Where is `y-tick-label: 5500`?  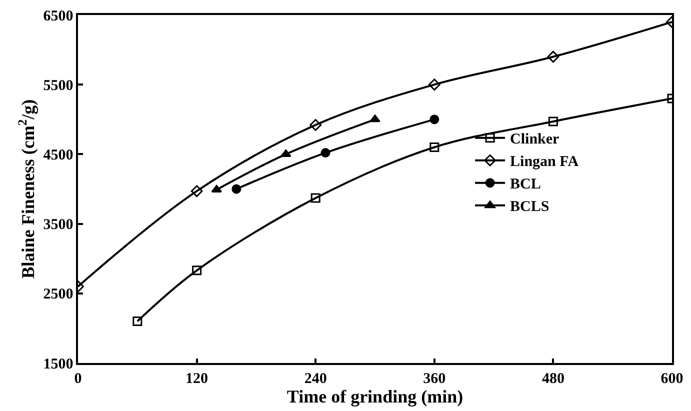 y-tick-label: 5500 is located at coordinates (58, 86).